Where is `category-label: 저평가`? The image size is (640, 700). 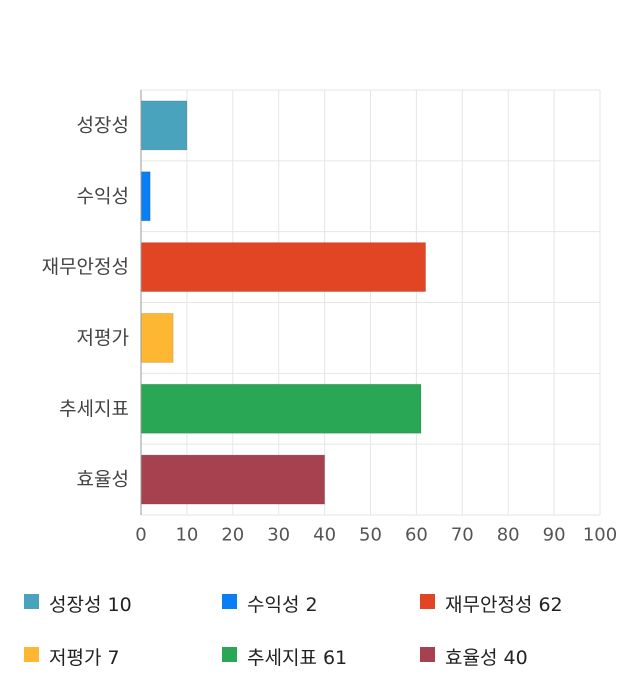
category-label: 저평가 is located at coordinates (103, 338).